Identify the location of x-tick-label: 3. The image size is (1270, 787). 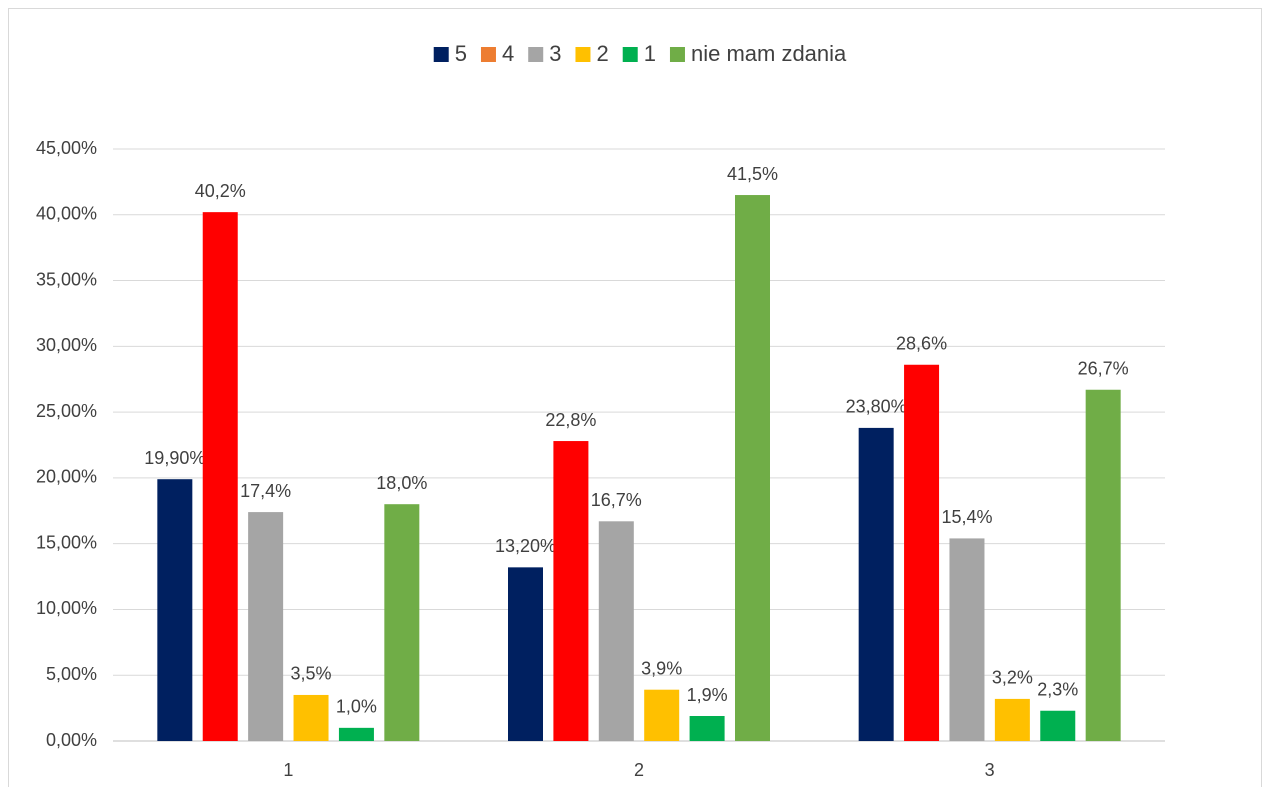
(990, 770).